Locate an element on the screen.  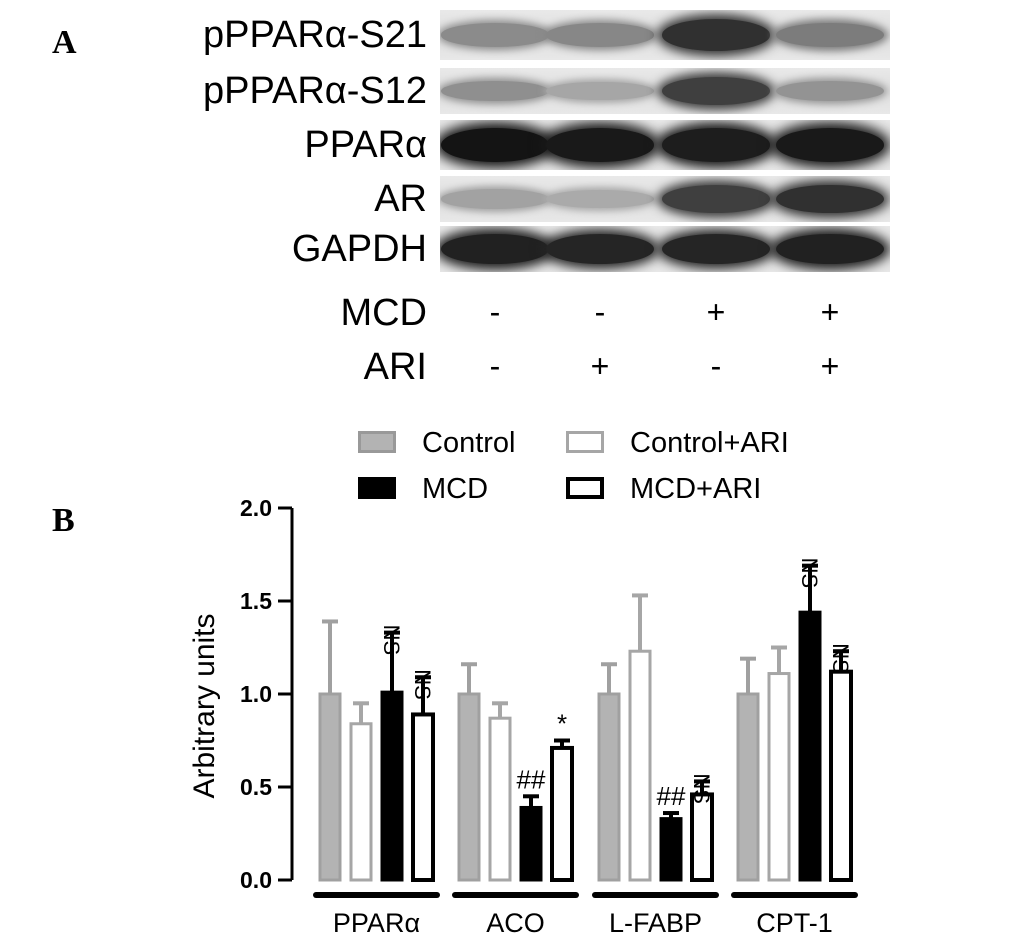
blot-label: GAPDH is located at coordinates (359, 249).